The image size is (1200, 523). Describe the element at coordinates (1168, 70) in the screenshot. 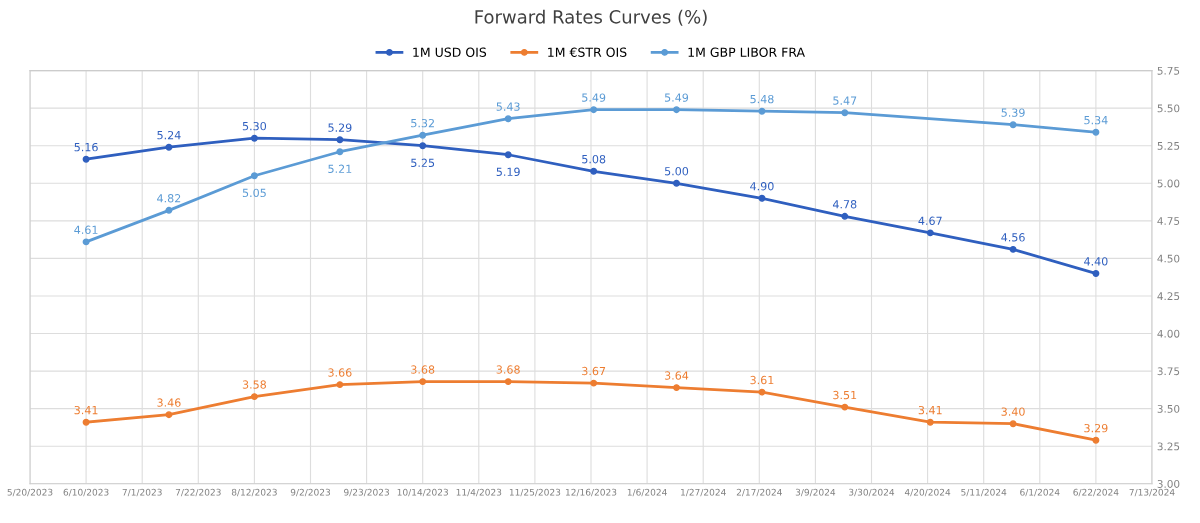

I see `y-tick-label: 5.75` at that location.